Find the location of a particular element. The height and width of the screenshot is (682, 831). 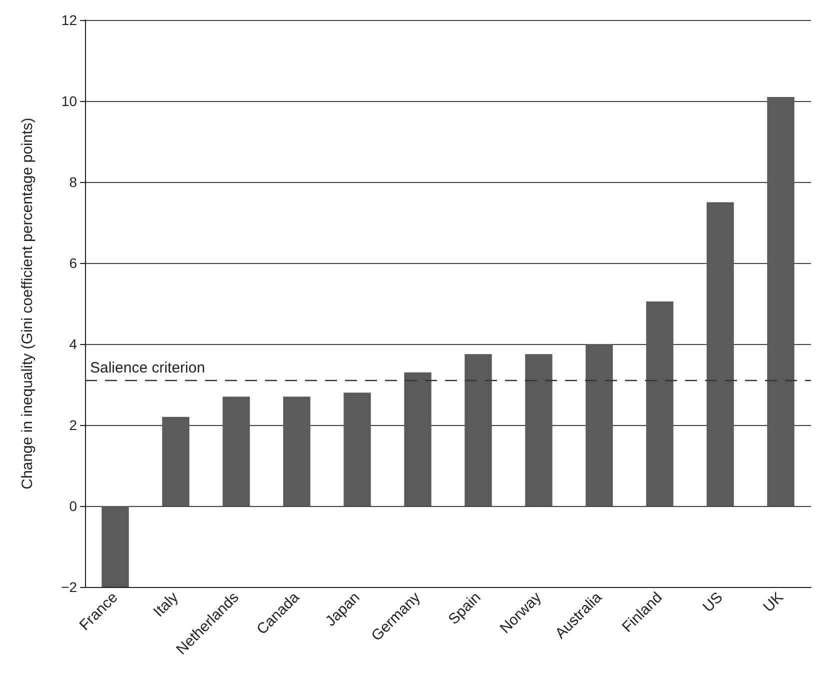

y-tick-label: −2 is located at coordinates (69, 587).